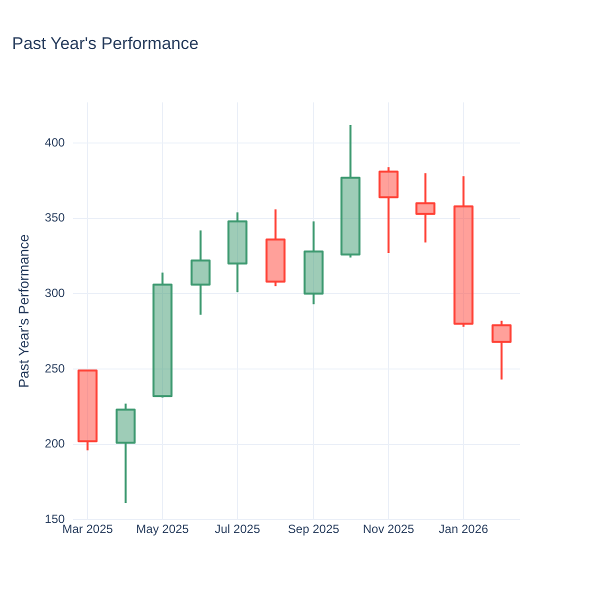 Image resolution: width=600 pixels, height=600 pixels. Describe the element at coordinates (237, 529) in the screenshot. I see `x-tick-label: Jul 2025` at that location.